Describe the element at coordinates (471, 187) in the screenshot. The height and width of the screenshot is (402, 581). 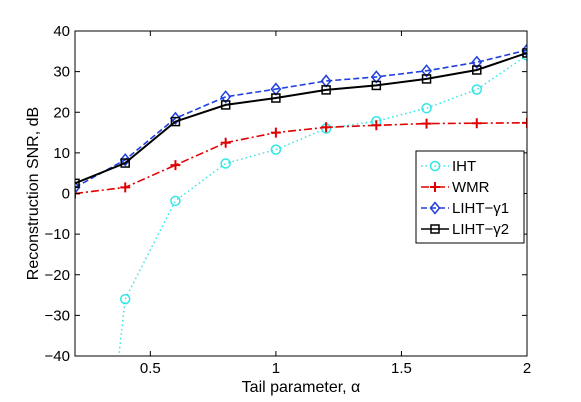
I see `legend-entry: WMR` at that location.